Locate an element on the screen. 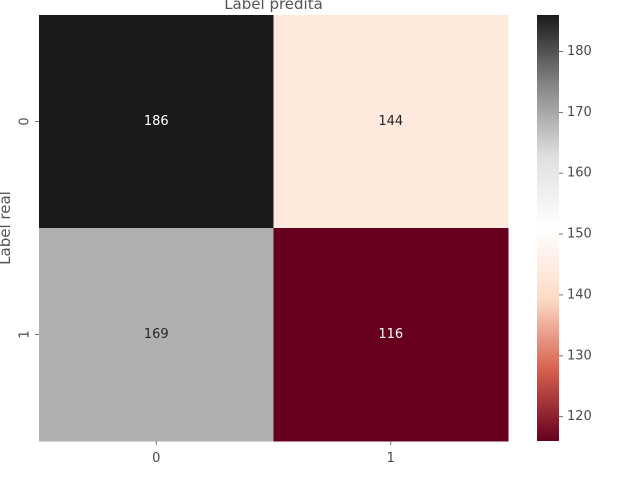 The image size is (640, 480). cell-value-r1-c1: 116 is located at coordinates (390, 334).